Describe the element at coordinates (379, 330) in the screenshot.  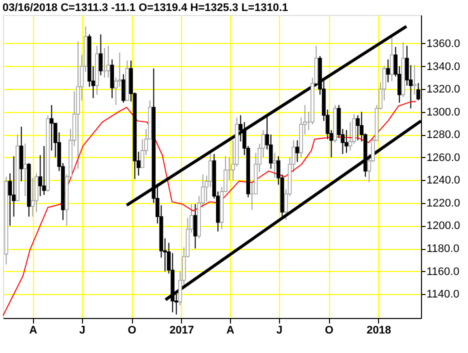
I see `x-tick-label: 2018` at that location.